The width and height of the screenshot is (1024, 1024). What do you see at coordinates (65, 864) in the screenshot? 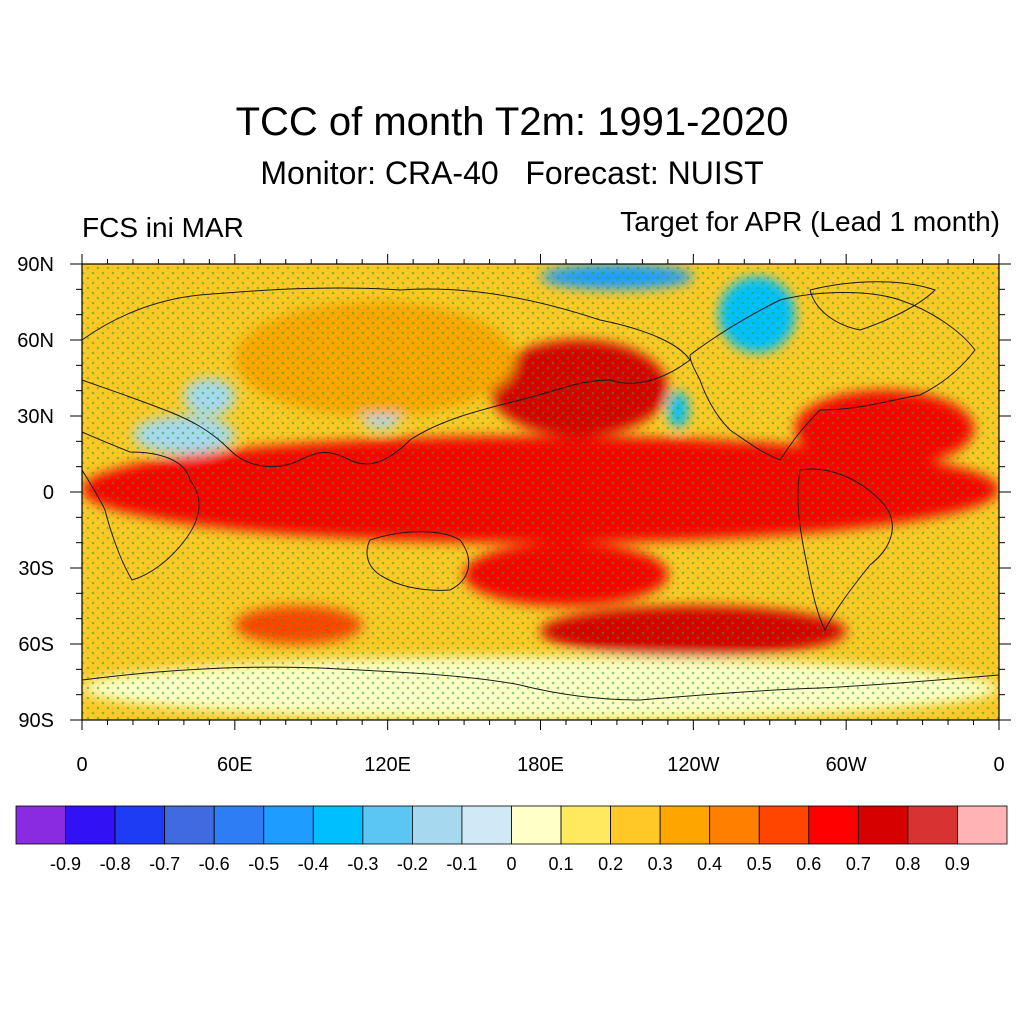
I see `colorbar-label: -0.9` at bounding box center [65, 864].